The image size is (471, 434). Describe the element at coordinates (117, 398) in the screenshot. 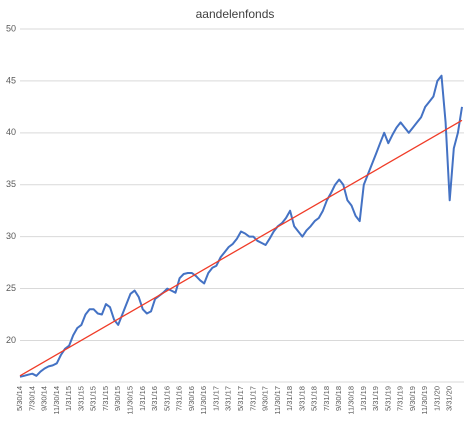

I see `x-tick-label: 9/30/15` at that location.